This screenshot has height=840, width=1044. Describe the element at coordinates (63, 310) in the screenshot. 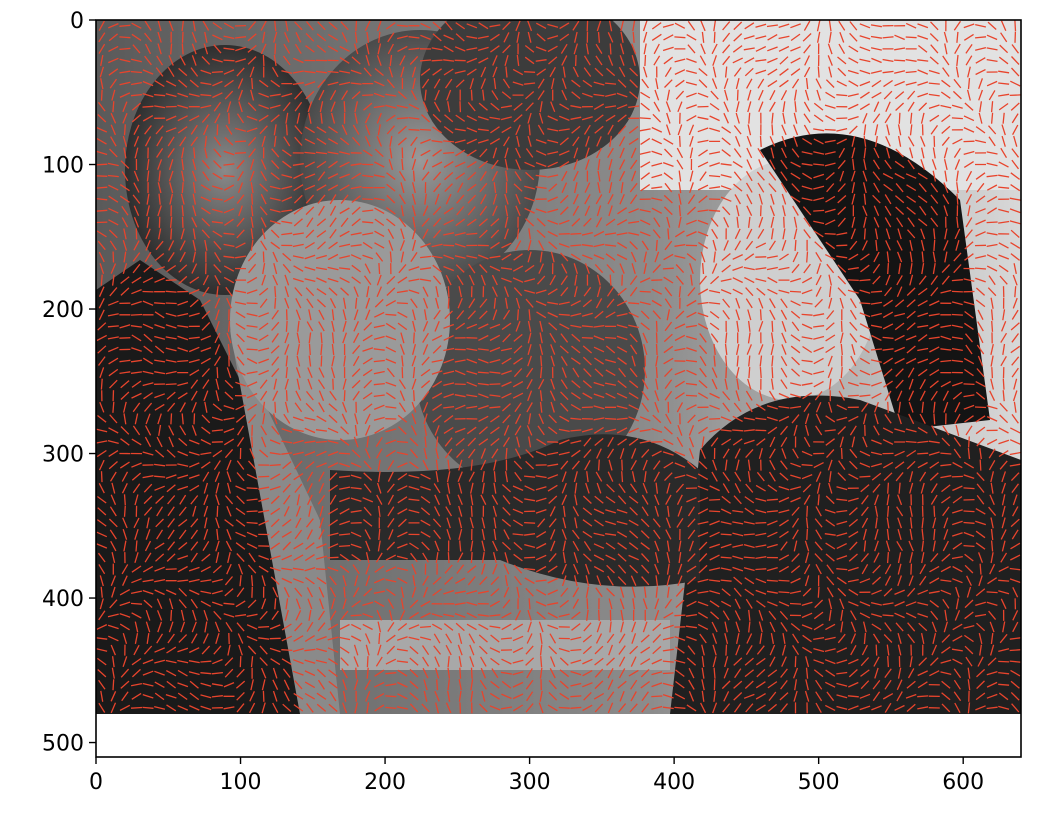

I see `y-tick-label: 200` at that location.